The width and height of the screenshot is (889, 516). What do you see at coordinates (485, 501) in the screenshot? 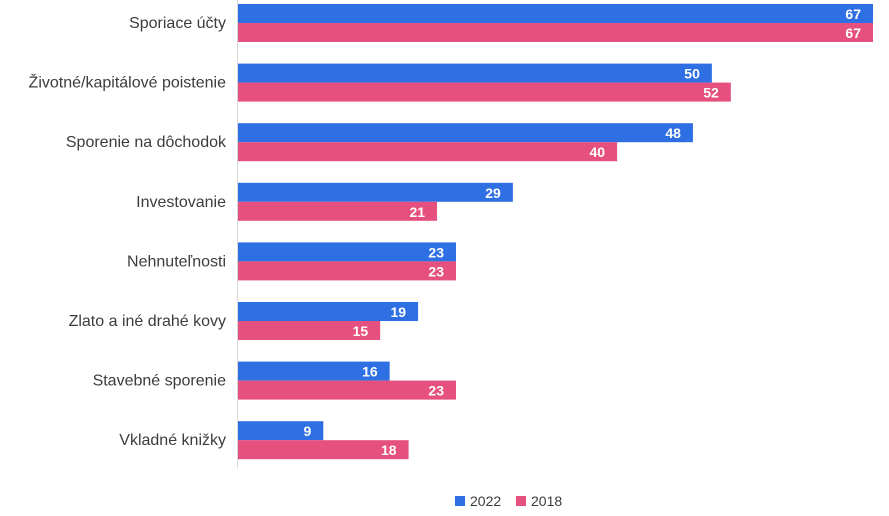
I see `legend-label: 2022` at bounding box center [485, 501].